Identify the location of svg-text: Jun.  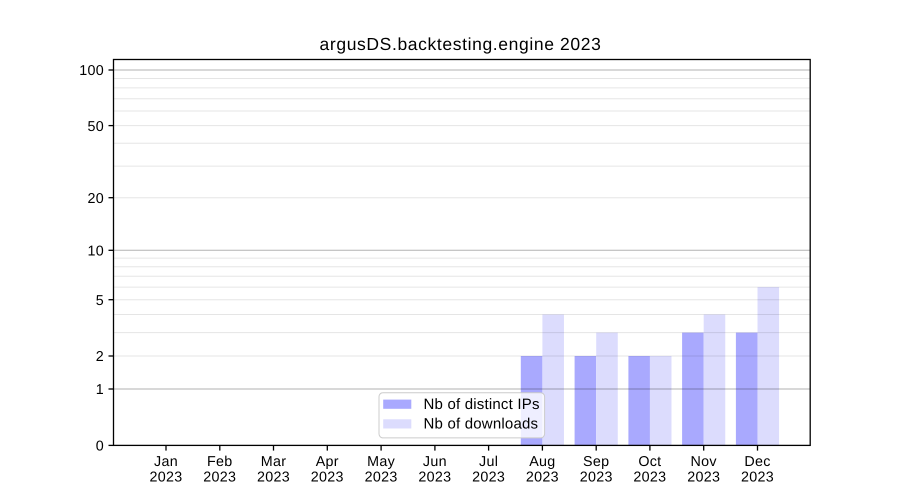
(435, 462).